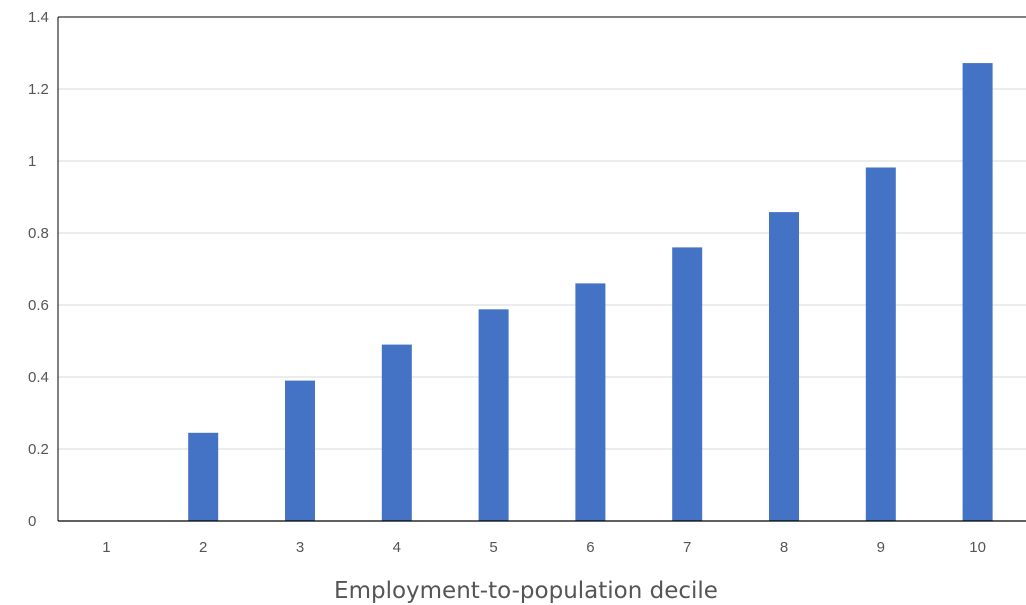 Image resolution: width=1026 pixels, height=605 pixels. I want to click on x-axis-ticks: 1 2 3 4 5 6 7 8 9 10, so click(544, 547).